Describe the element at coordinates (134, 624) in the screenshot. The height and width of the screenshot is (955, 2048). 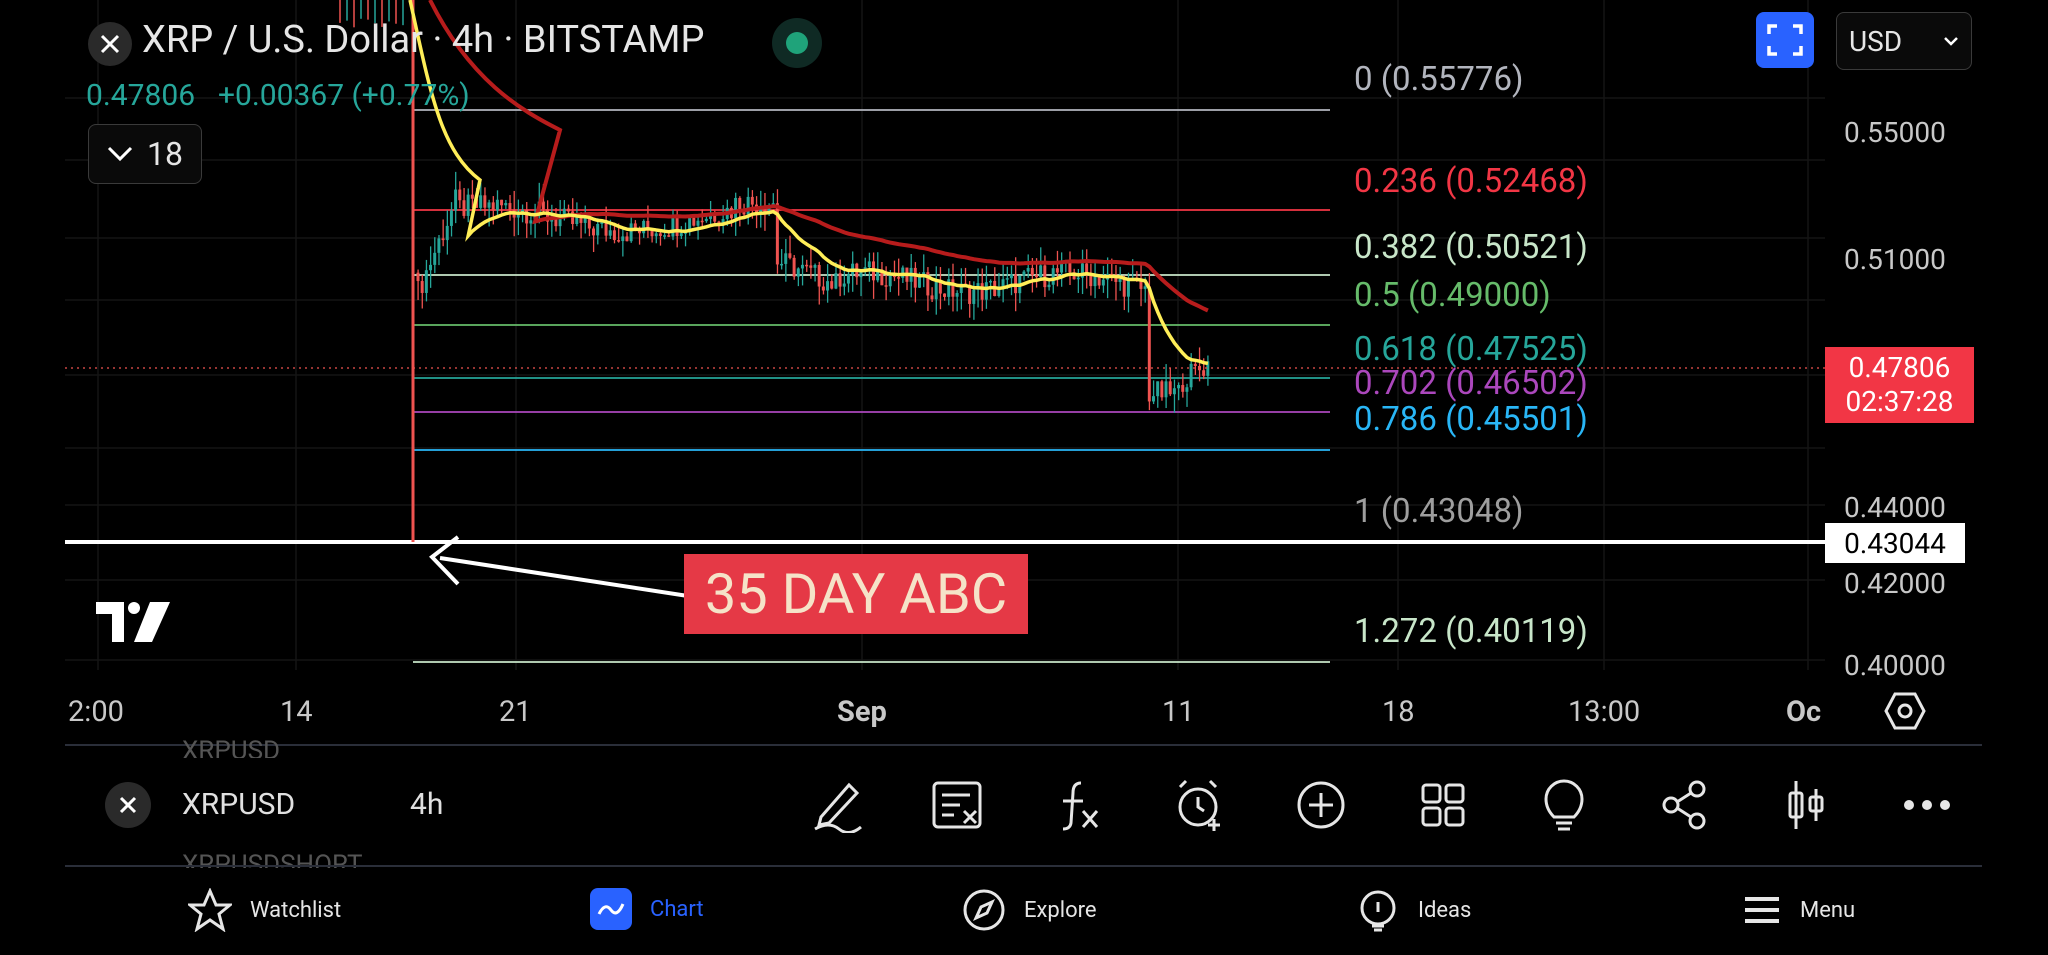
I see `tradingview-logo` at that location.